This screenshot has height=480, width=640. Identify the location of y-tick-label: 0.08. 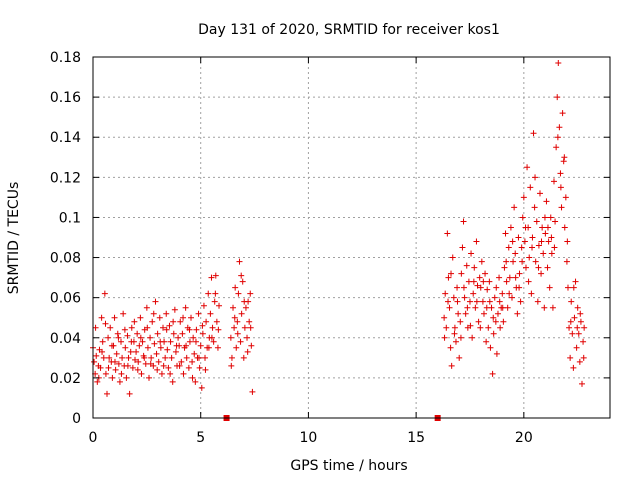
(65, 259).